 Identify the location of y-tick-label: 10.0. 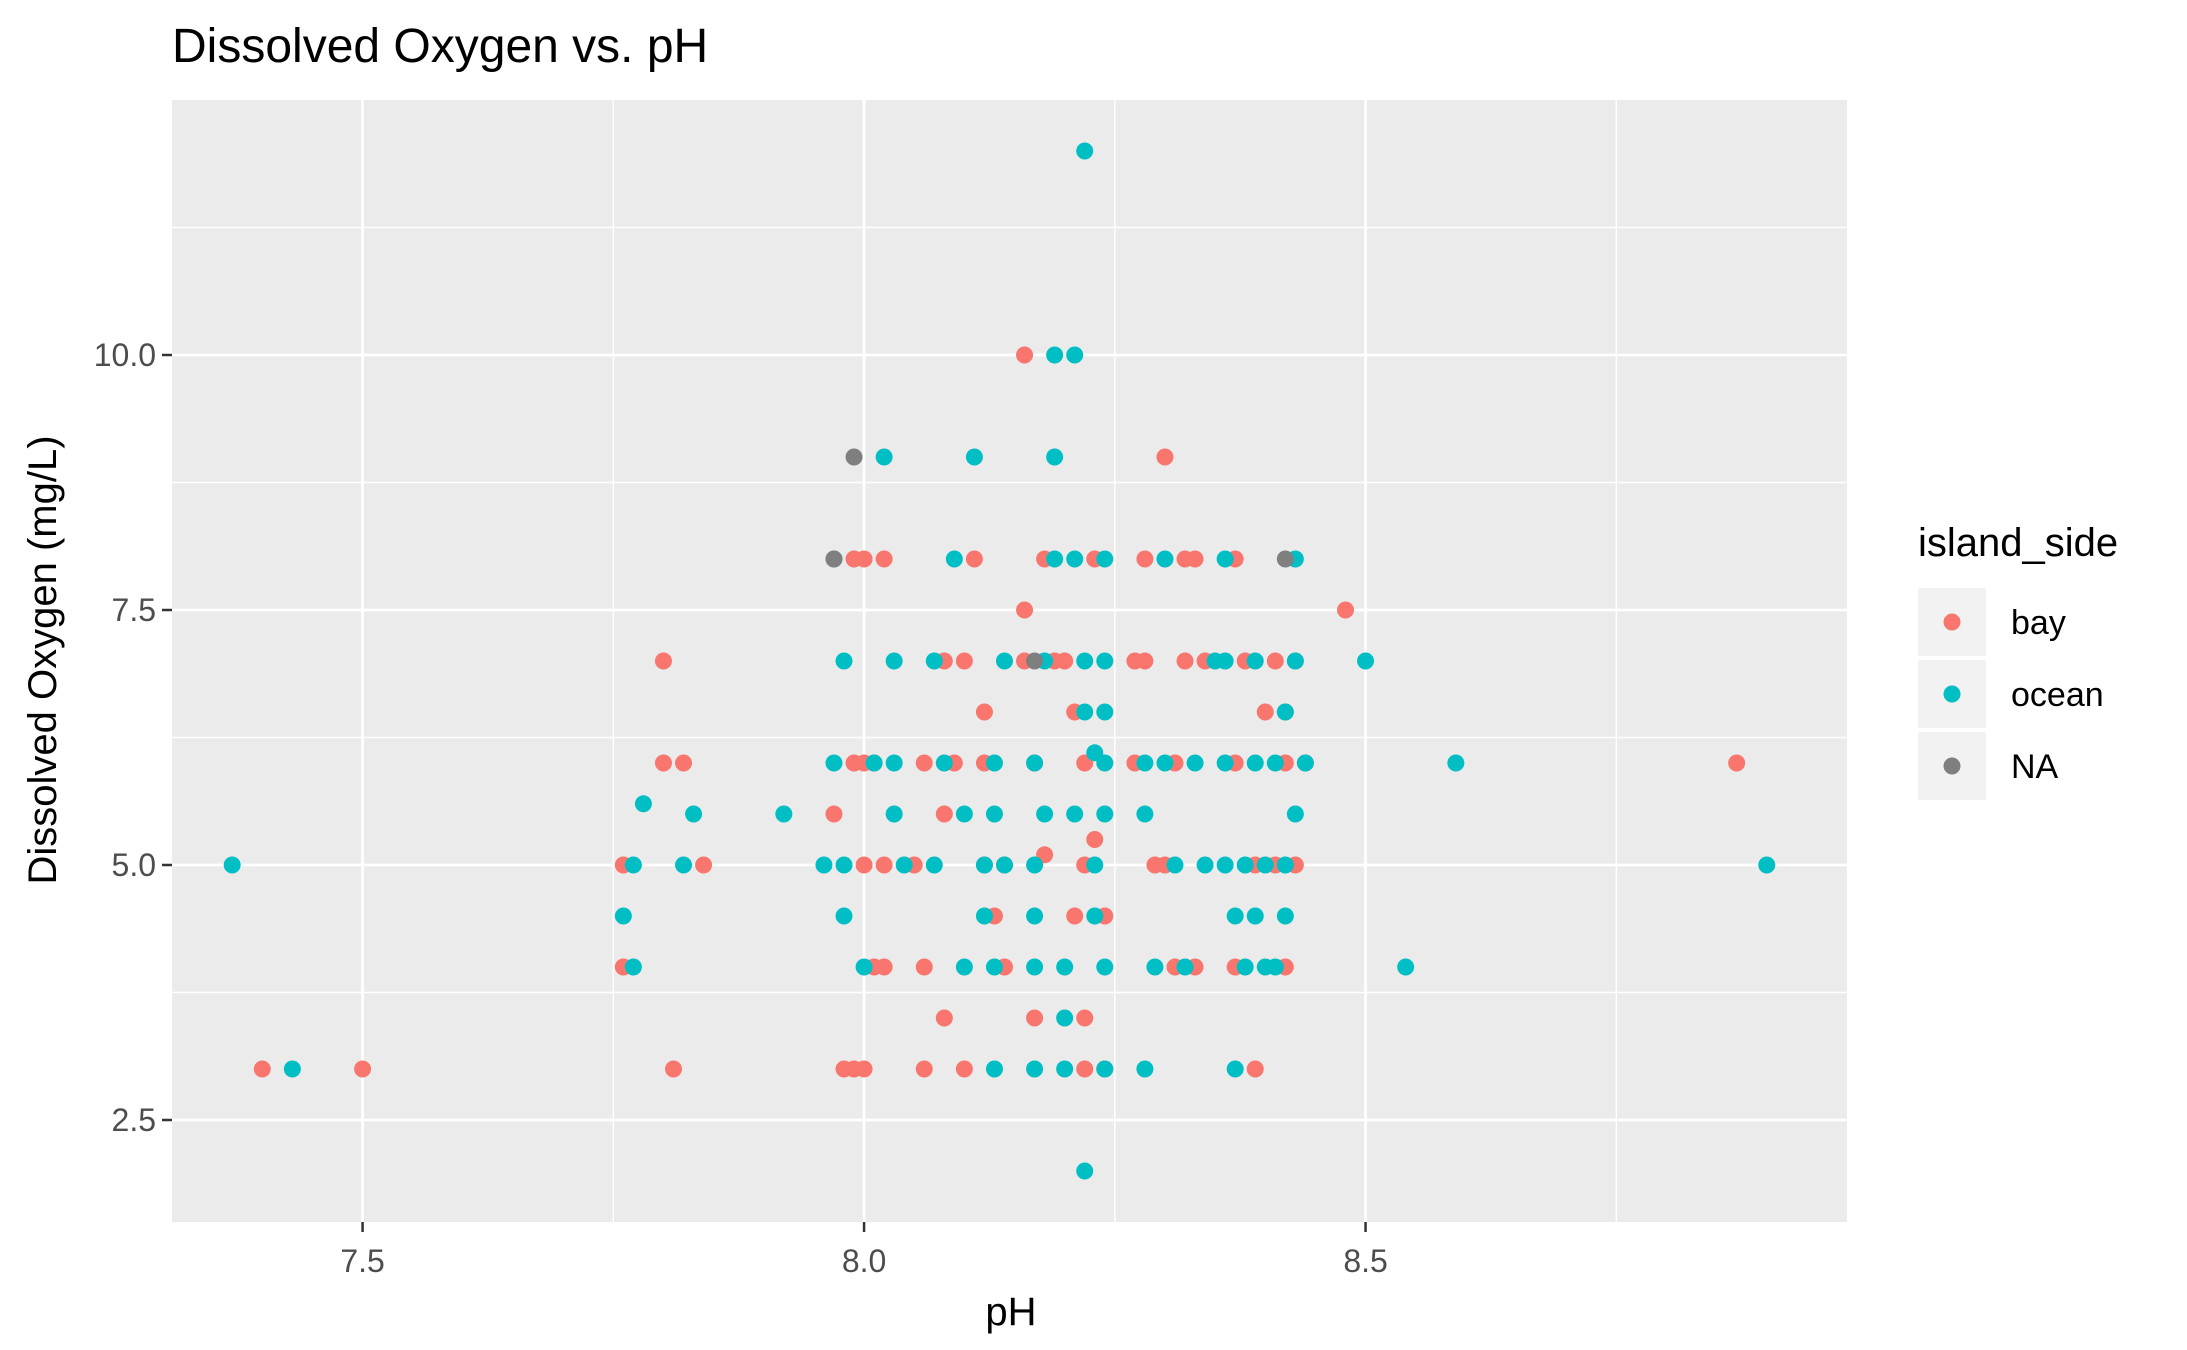
(125, 355).